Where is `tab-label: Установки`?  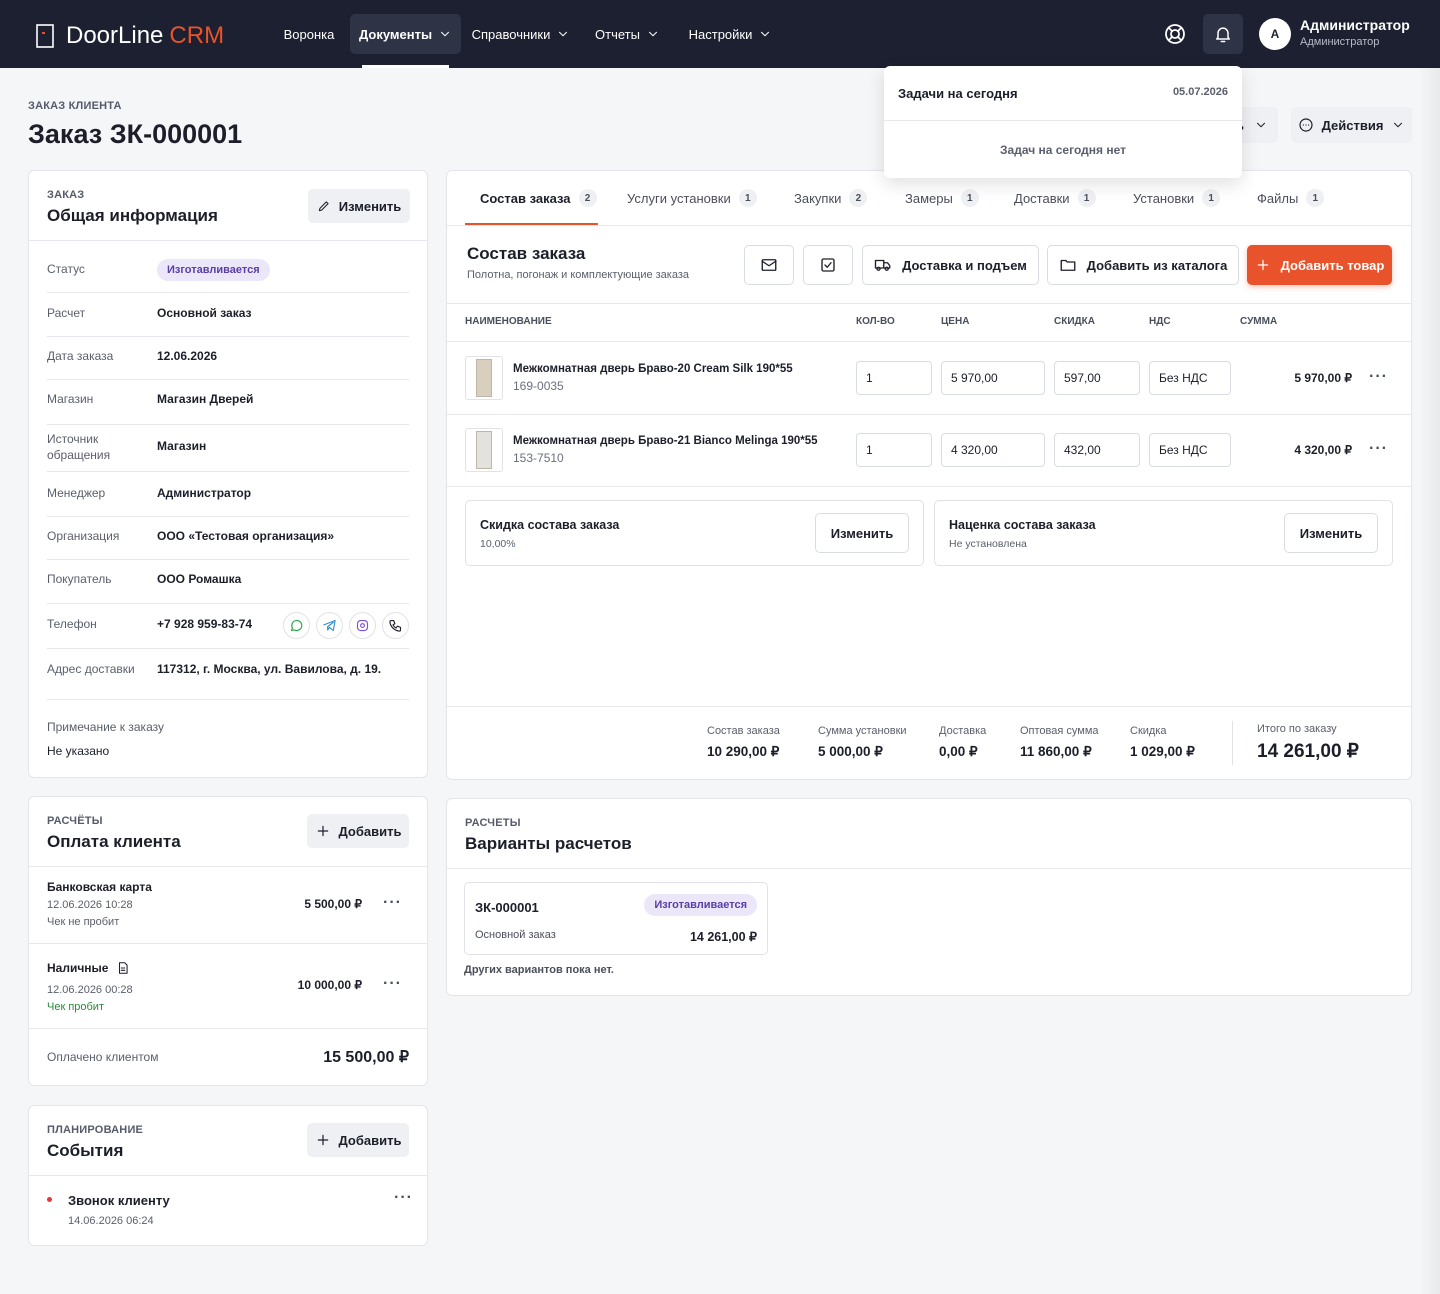 tab-label: Установки is located at coordinates (1164, 198).